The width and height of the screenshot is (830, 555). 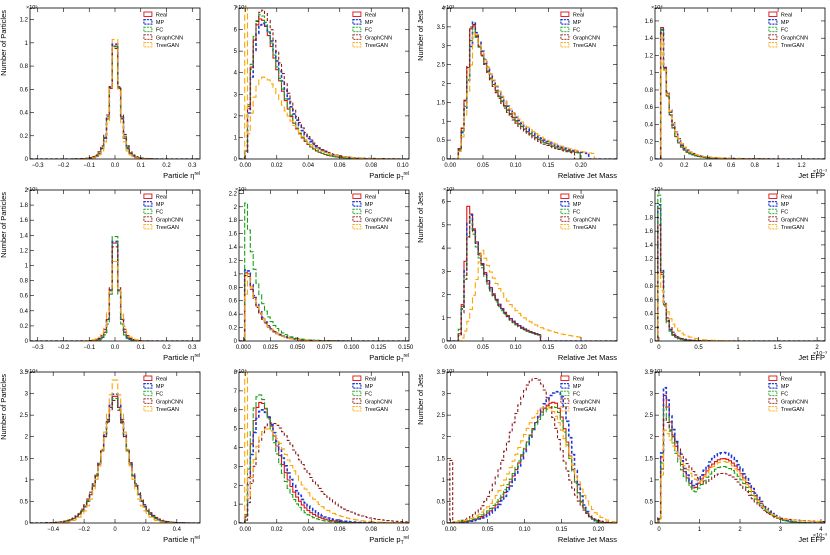 I want to click on x-tick-label: 0.150, so click(x=406, y=348).